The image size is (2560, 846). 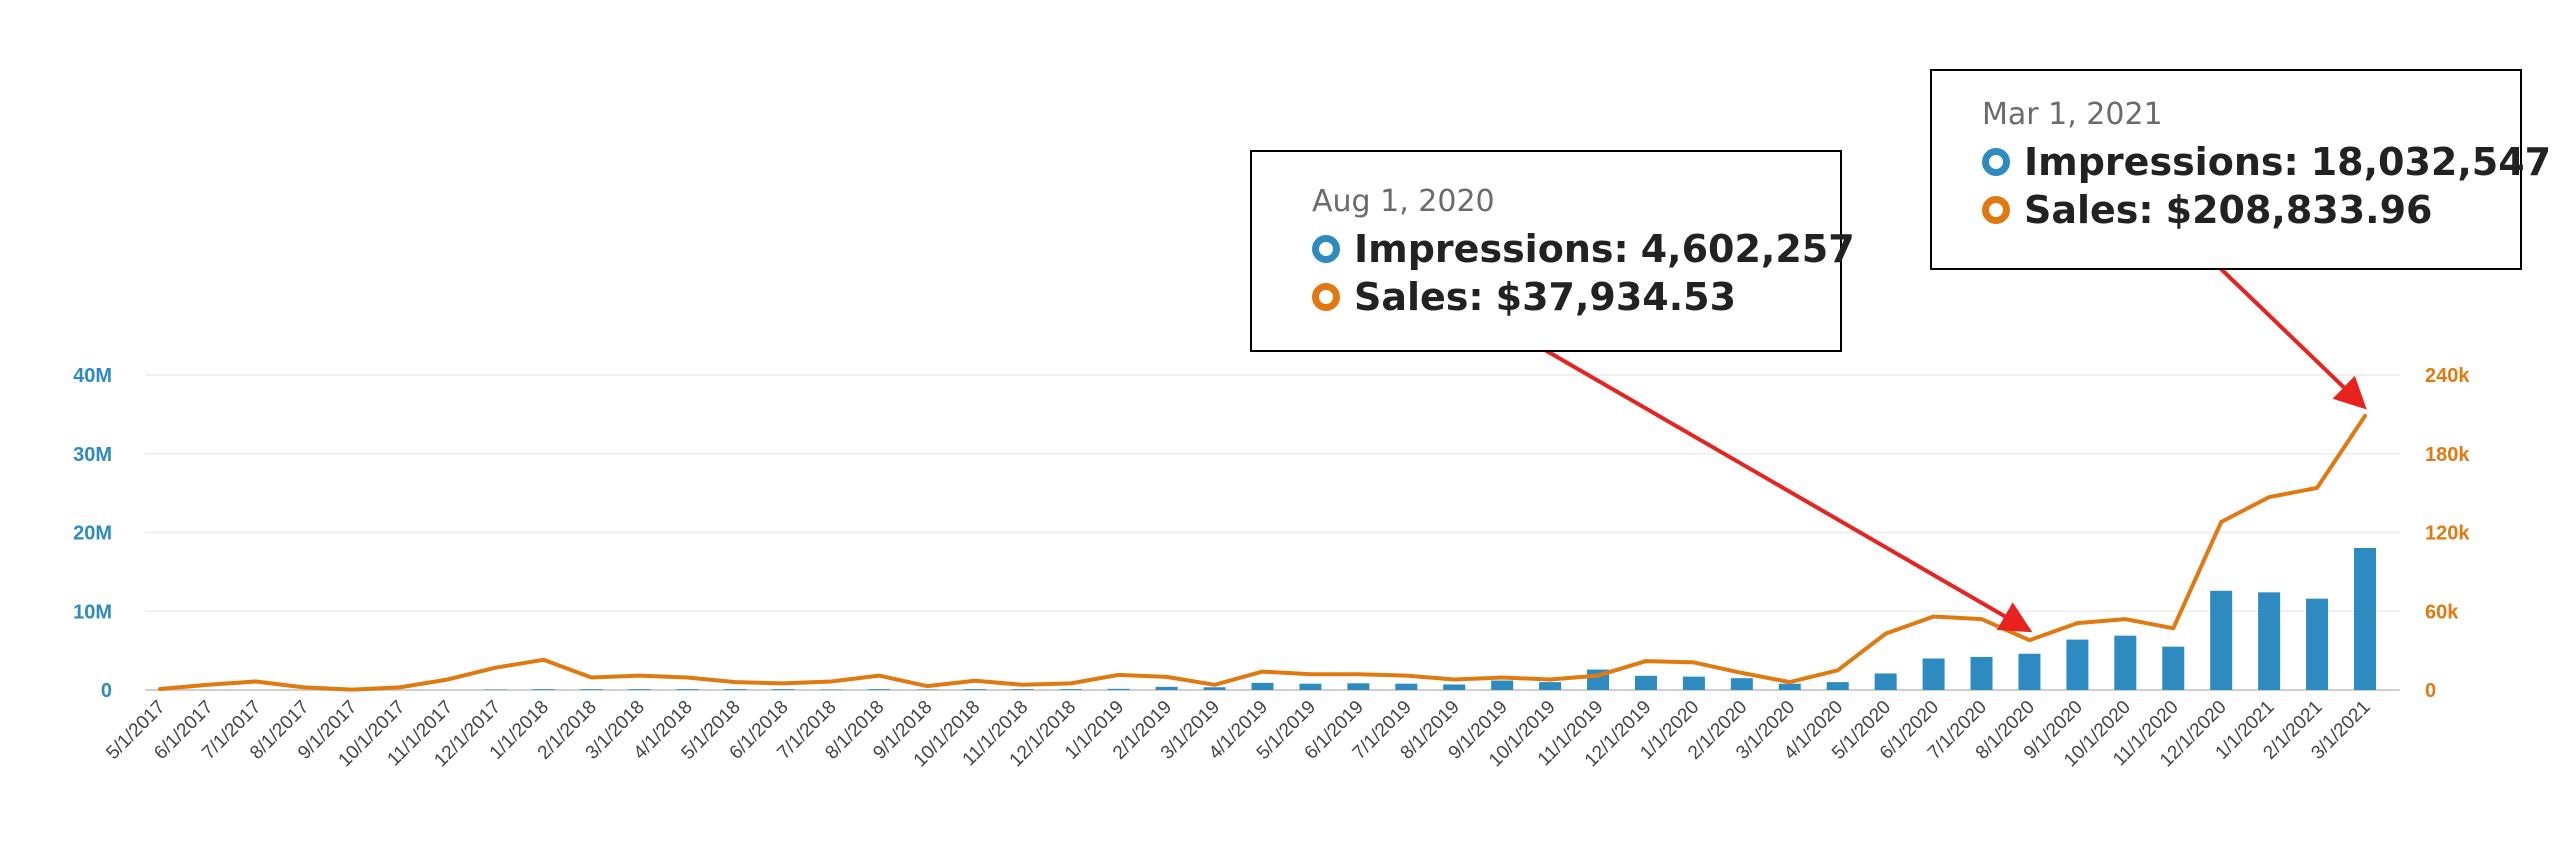 I want to click on y-left-tick-label: 40M, so click(x=92, y=376).